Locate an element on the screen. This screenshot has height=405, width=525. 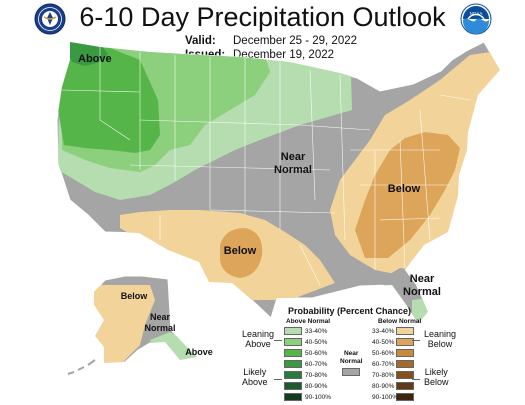
noaa-logo-icon: NOAA is located at coordinates (476, 19).